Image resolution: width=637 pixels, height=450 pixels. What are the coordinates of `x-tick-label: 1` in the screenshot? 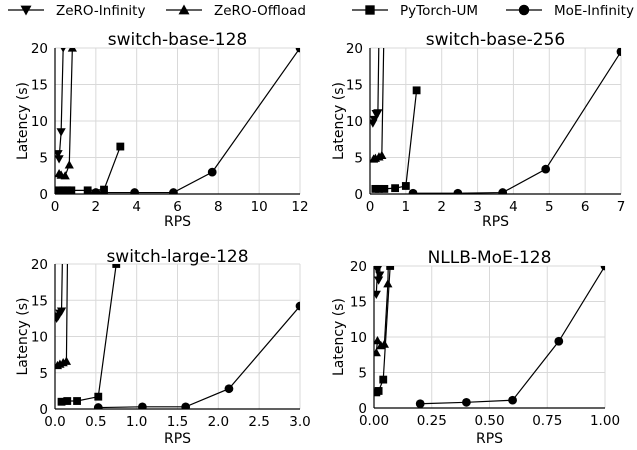 It's located at (406, 207).